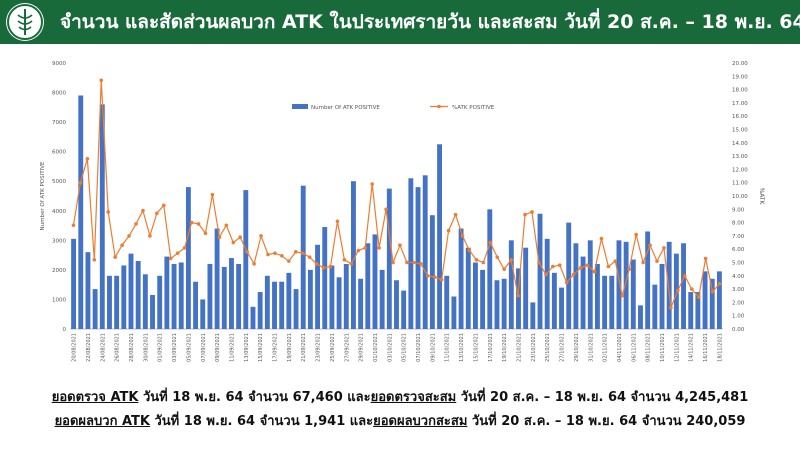  Describe the element at coordinates (65, 330) in the screenshot. I see `y-tick-label: 0` at that location.